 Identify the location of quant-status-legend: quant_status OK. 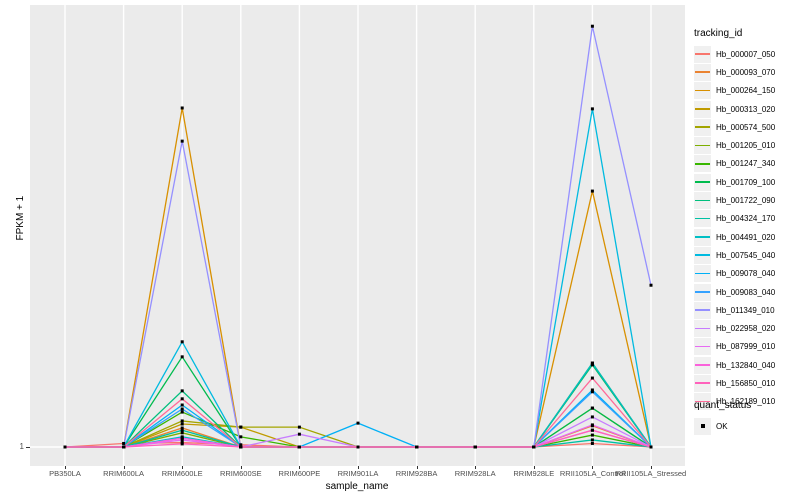
(747, 417).